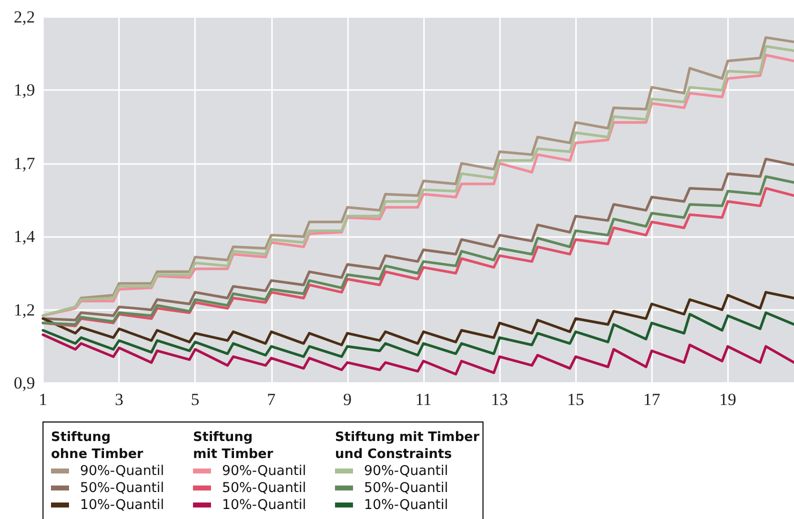  I want to click on x-tick-label: 13, so click(499, 399).